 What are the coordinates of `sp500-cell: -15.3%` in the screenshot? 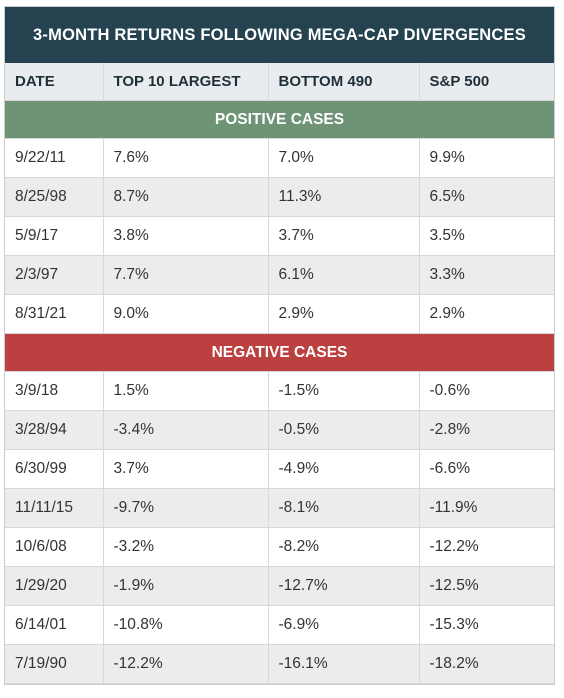 It's located at (486, 625).